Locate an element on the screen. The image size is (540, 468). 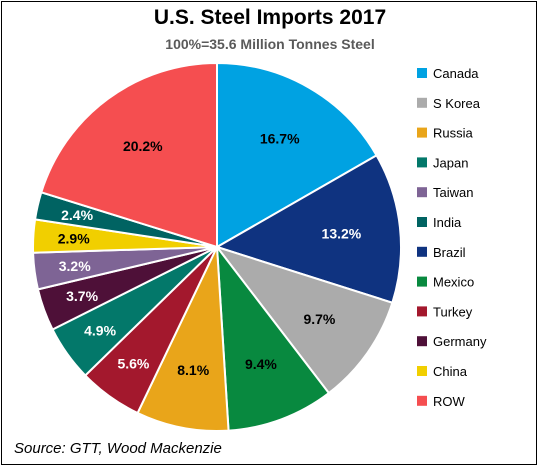
legend-label-russia: Russia is located at coordinates (453, 133).